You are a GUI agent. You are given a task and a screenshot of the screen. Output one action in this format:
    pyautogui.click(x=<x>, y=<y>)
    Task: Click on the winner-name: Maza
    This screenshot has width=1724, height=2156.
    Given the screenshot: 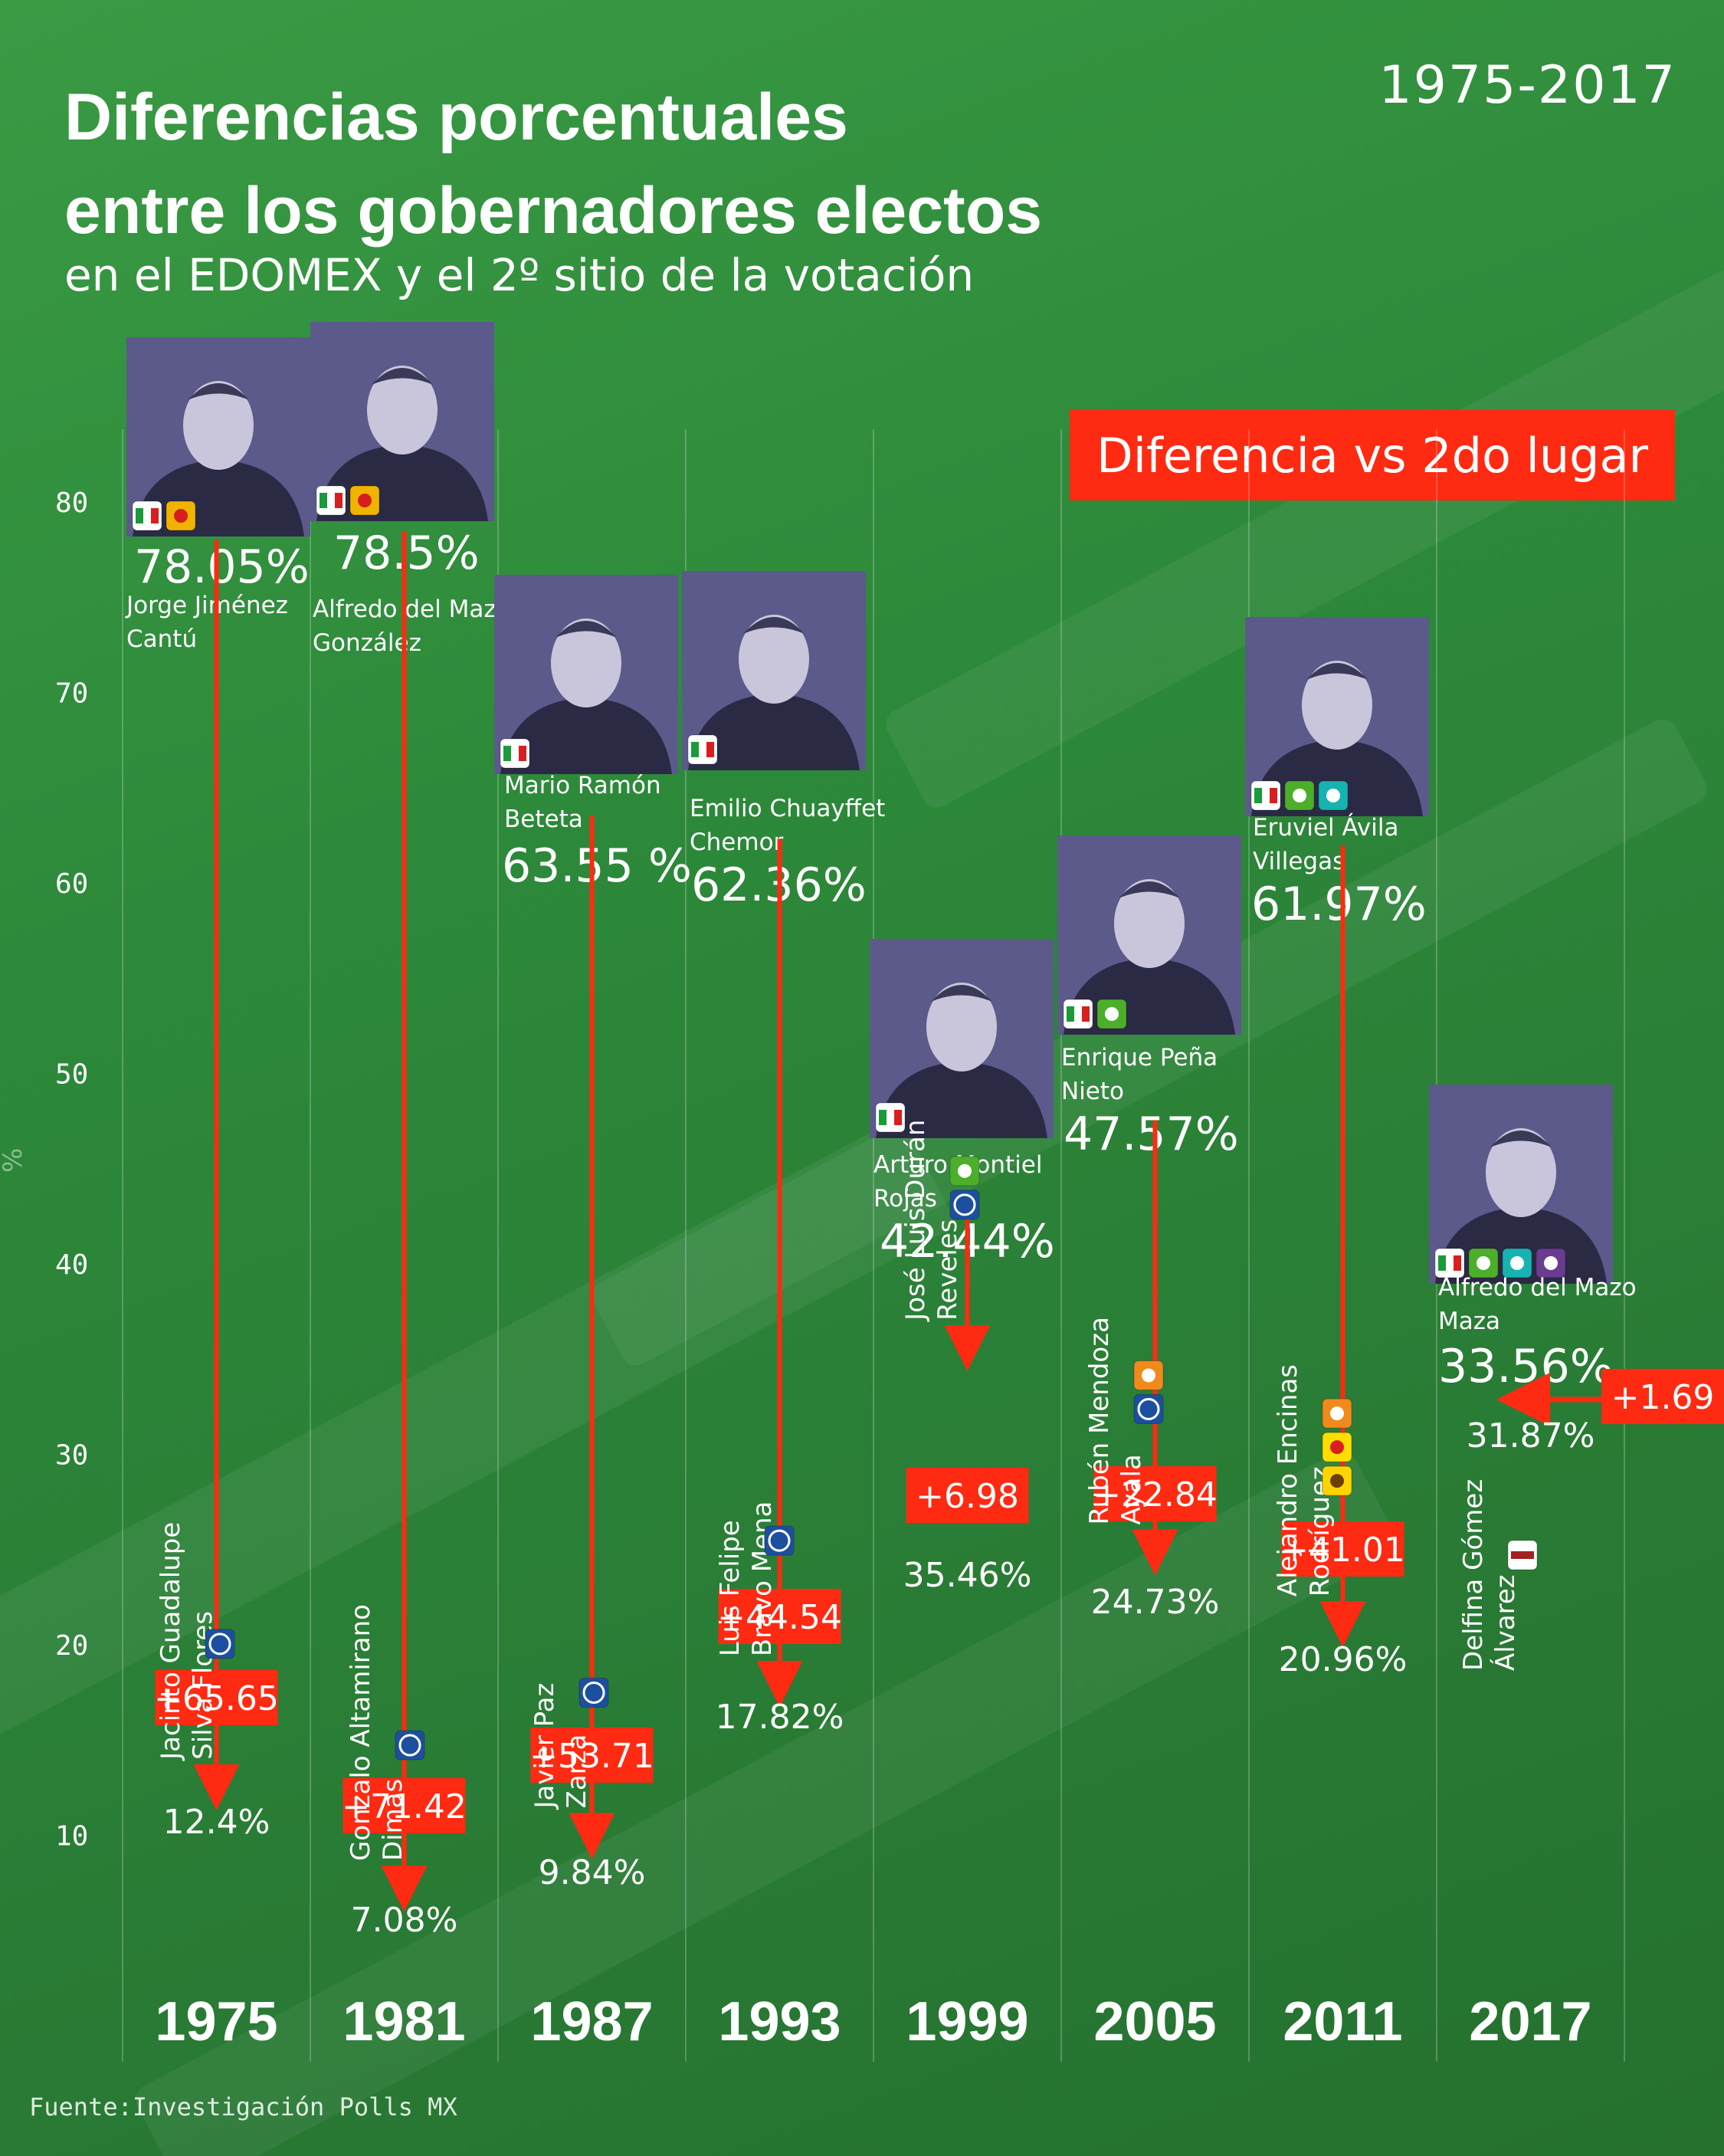 What is the action you would take?
    pyautogui.click(x=1469, y=1321)
    